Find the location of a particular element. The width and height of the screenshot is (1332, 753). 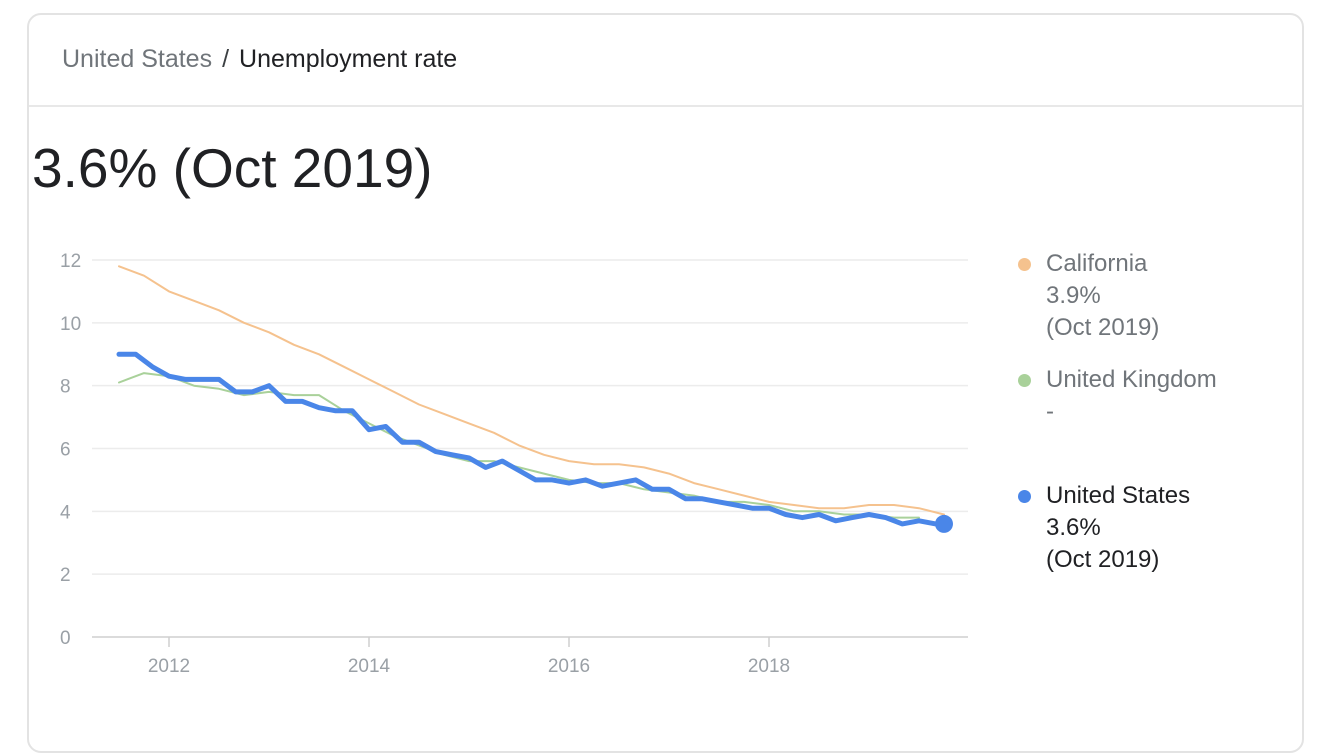

y-axis-tick-labels: 0 2 4 6 8 10 12 is located at coordinates (70, 450).